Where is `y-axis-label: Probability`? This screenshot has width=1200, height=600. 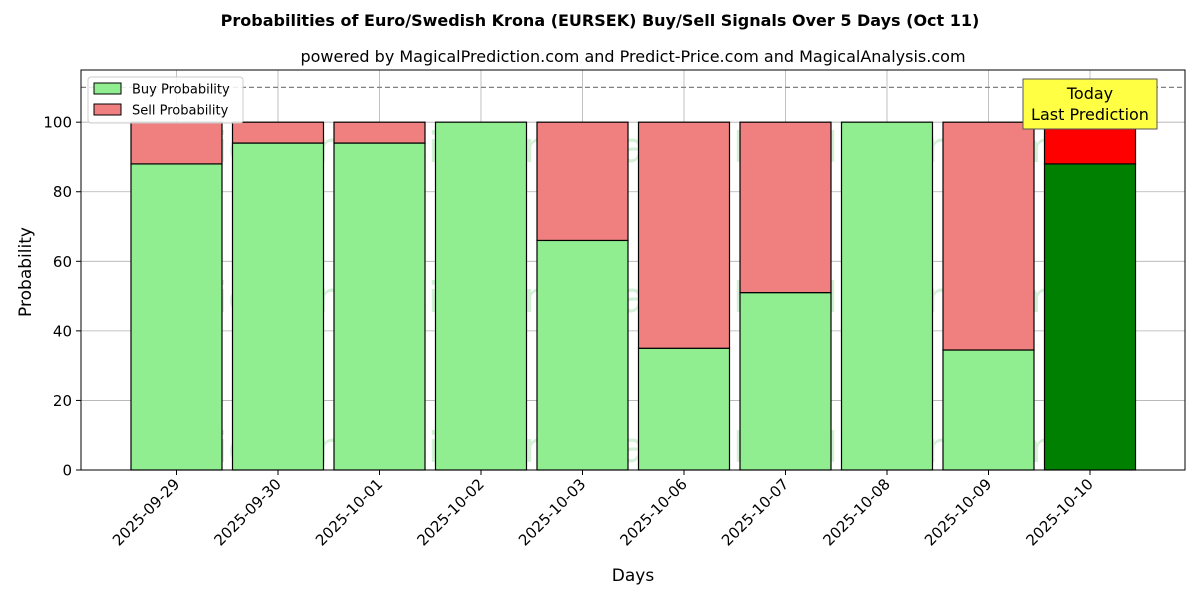
y-axis-label: Probability is located at coordinates (26, 272).